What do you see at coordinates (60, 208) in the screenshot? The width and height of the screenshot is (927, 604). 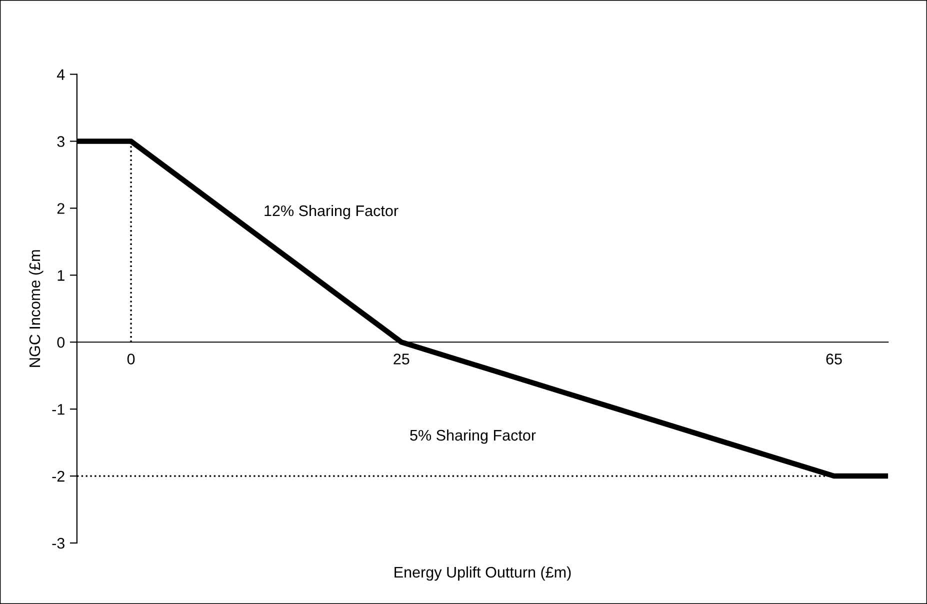 I see `y-tick-label: 2` at bounding box center [60, 208].